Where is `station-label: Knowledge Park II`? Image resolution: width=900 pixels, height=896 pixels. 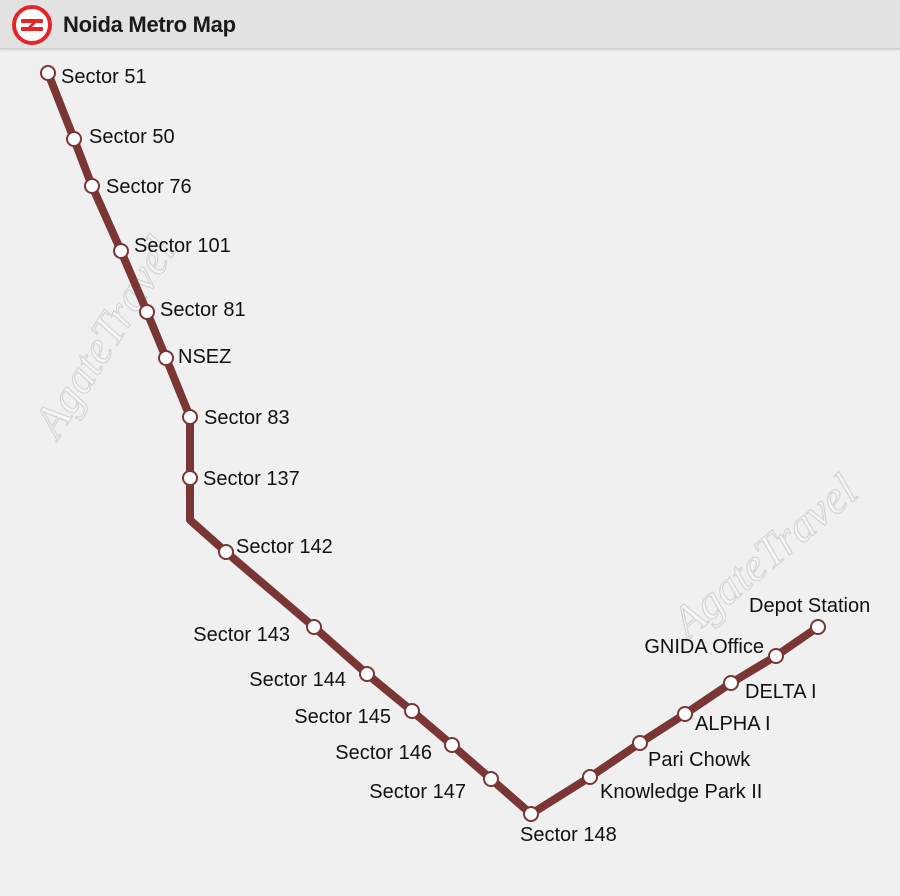 station-label: Knowledge Park II is located at coordinates (681, 792).